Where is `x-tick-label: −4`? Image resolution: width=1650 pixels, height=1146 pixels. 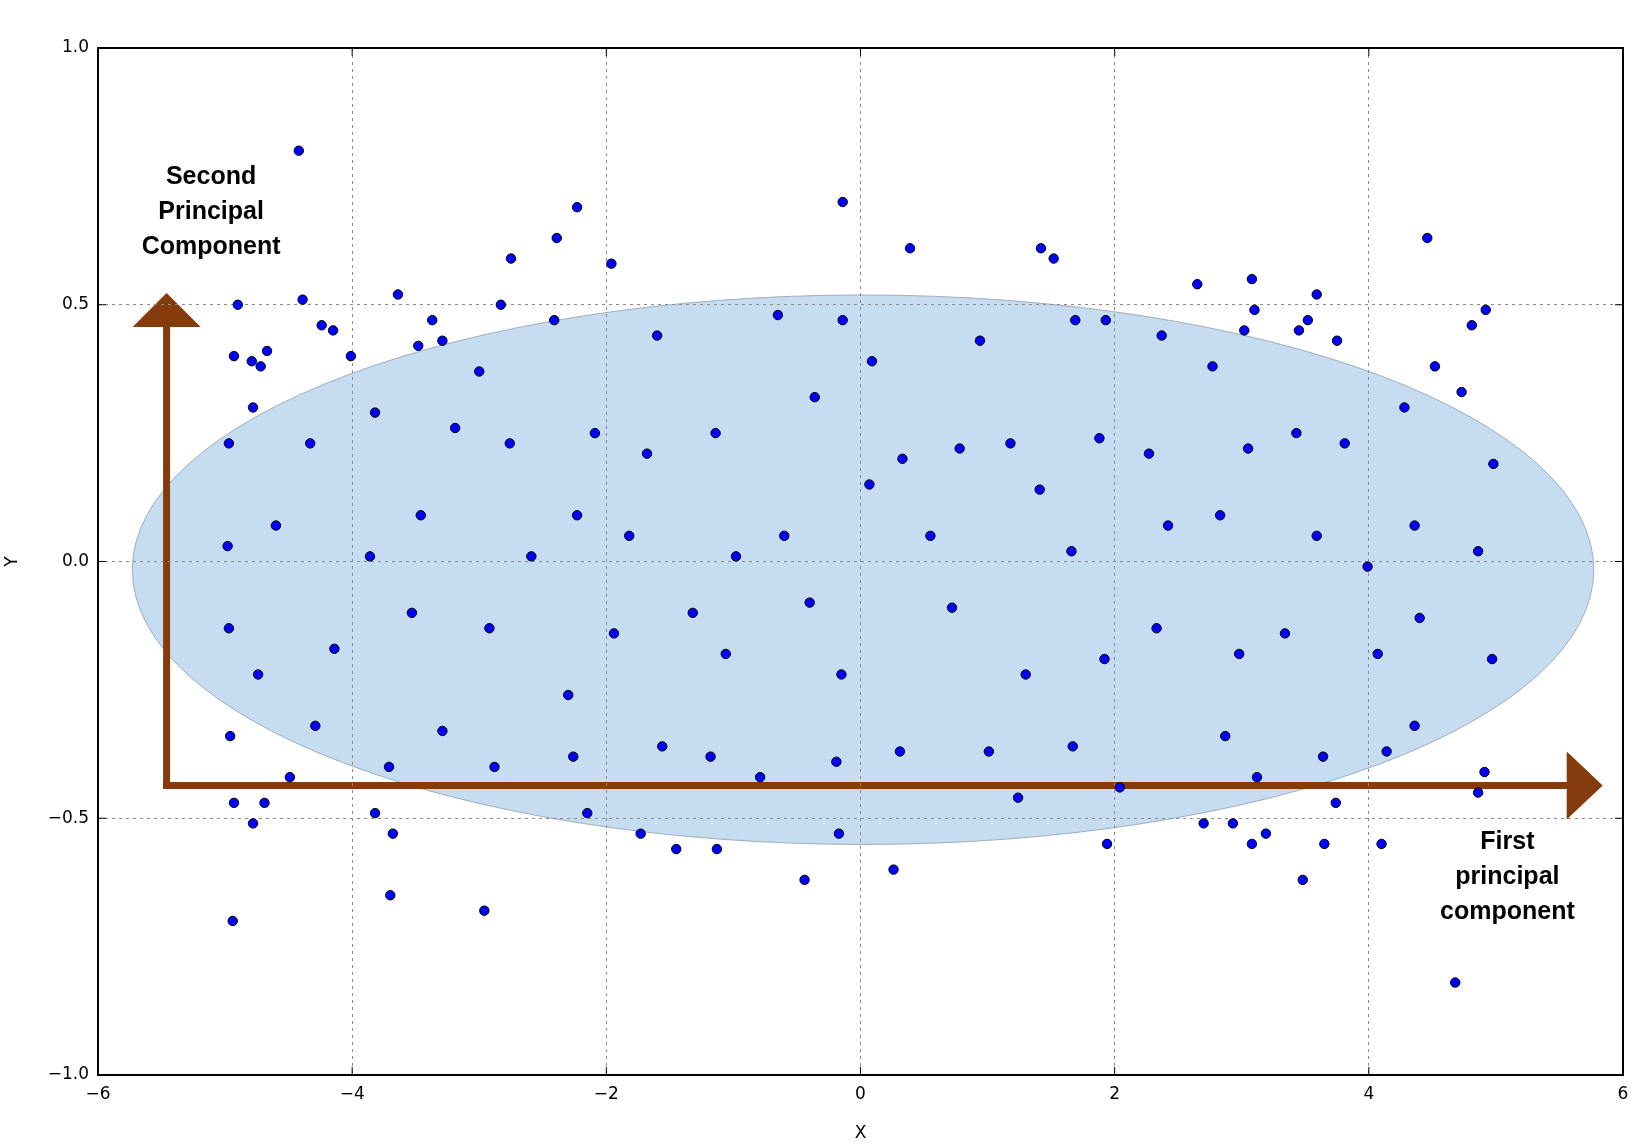
x-tick-label: −4 is located at coordinates (352, 1092).